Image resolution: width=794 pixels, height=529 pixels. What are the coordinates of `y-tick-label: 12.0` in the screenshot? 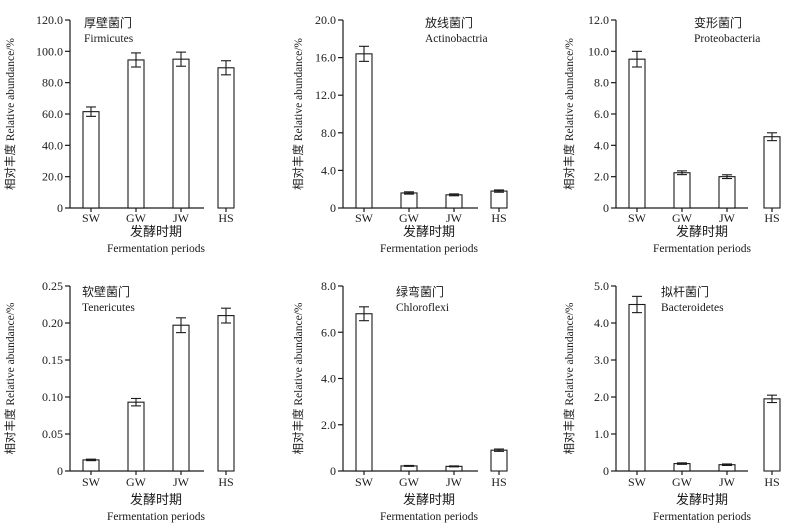 It's located at (598, 20).